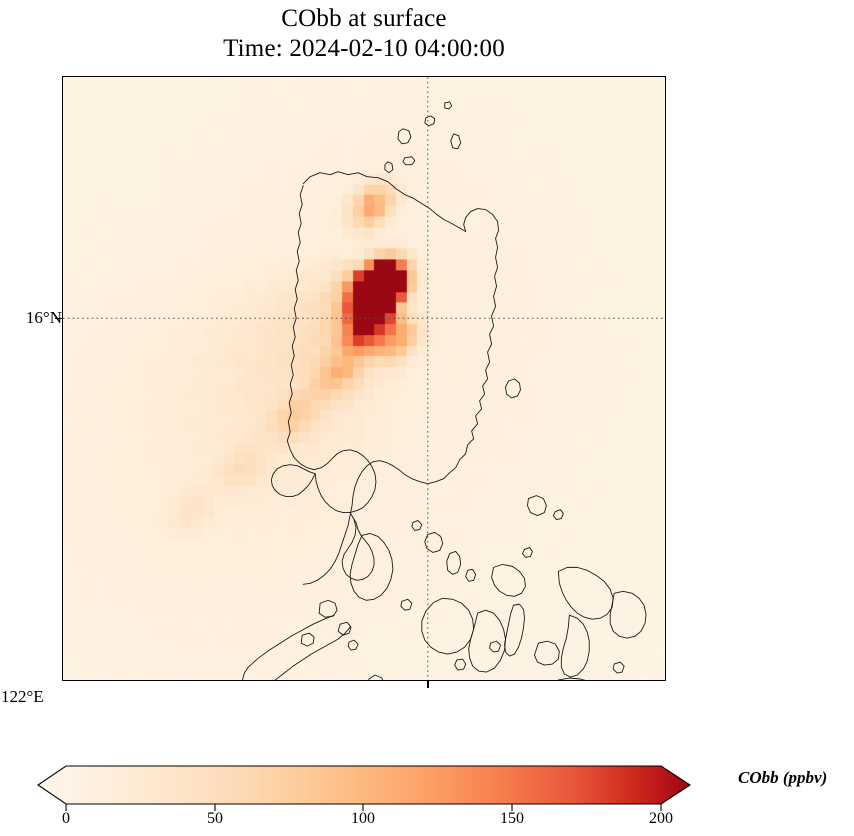  I want to click on colorbar-tick-50: 50, so click(215, 818).